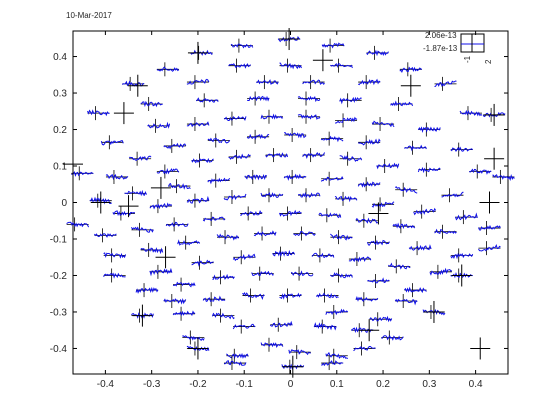  What do you see at coordinates (59, 349) in the screenshot?
I see `y-tick-label: -0.4` at bounding box center [59, 349].